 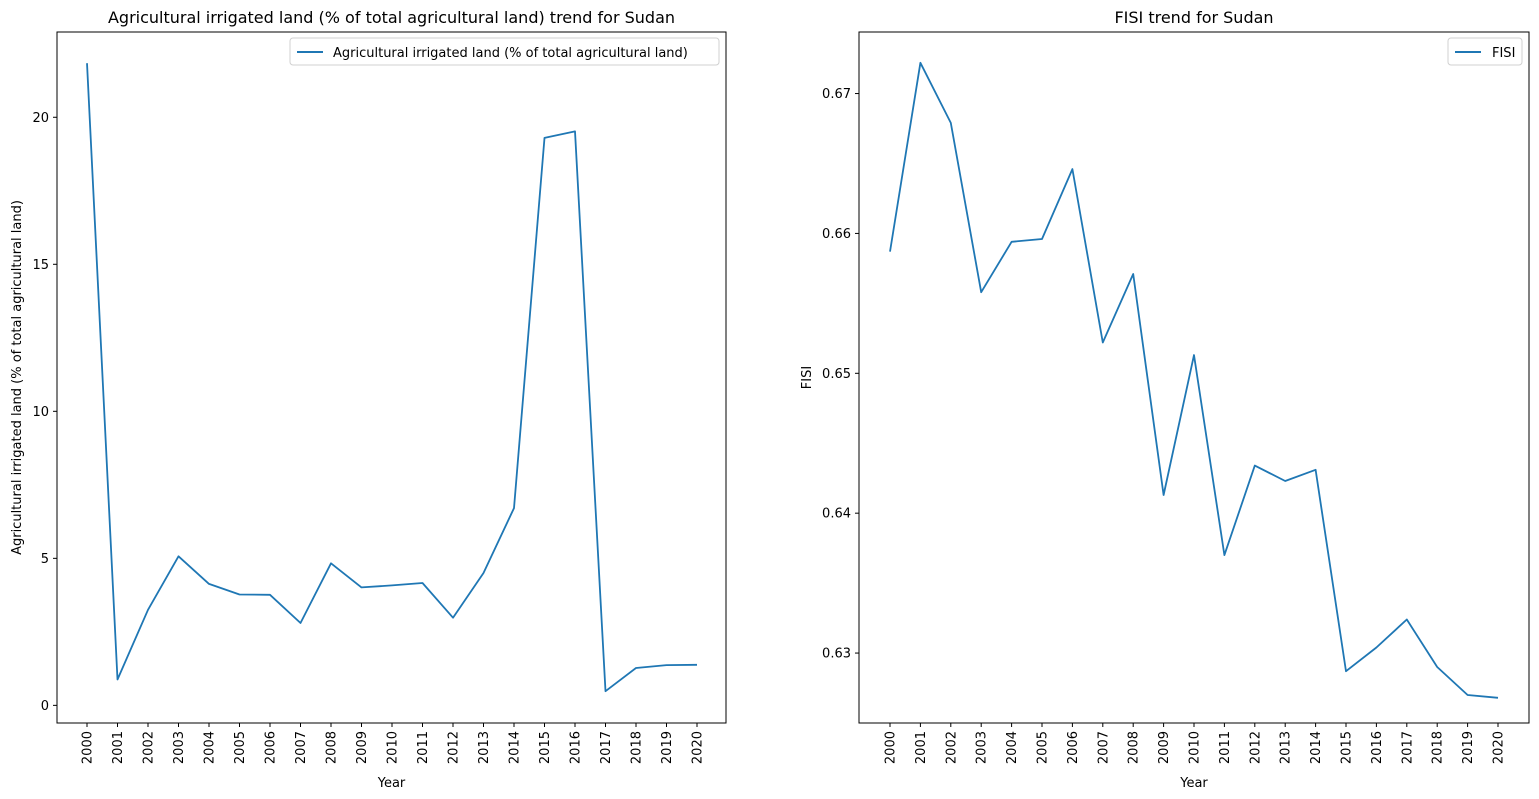 I want to click on y-ticks: 0.63 0.64 0.65 0.66 0.67, so click(x=840, y=374).